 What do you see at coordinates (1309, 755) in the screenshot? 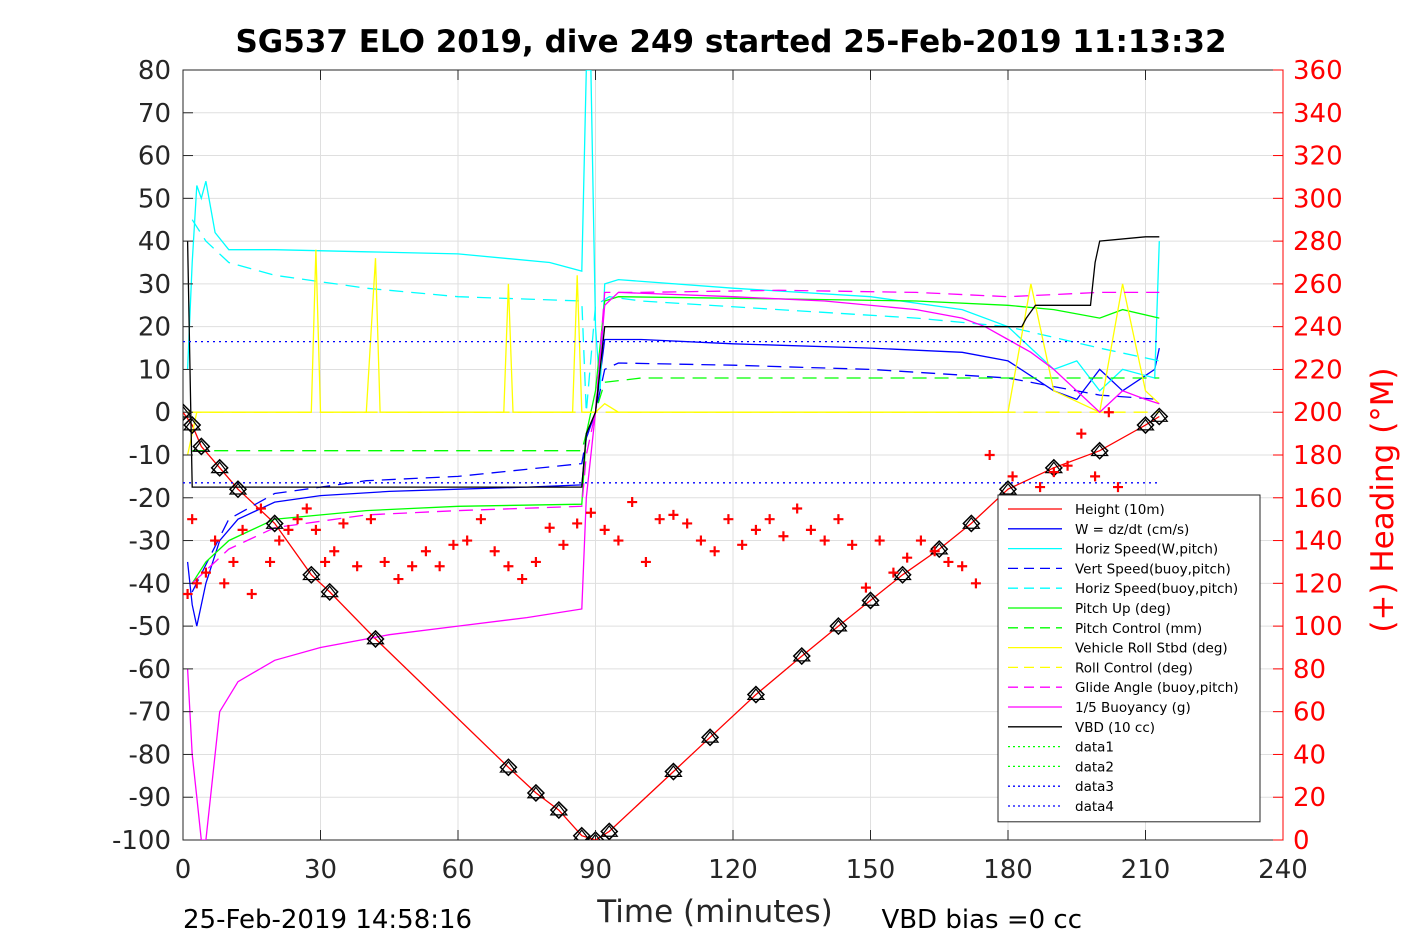
I see `y2-tick-label: 40` at bounding box center [1309, 755].